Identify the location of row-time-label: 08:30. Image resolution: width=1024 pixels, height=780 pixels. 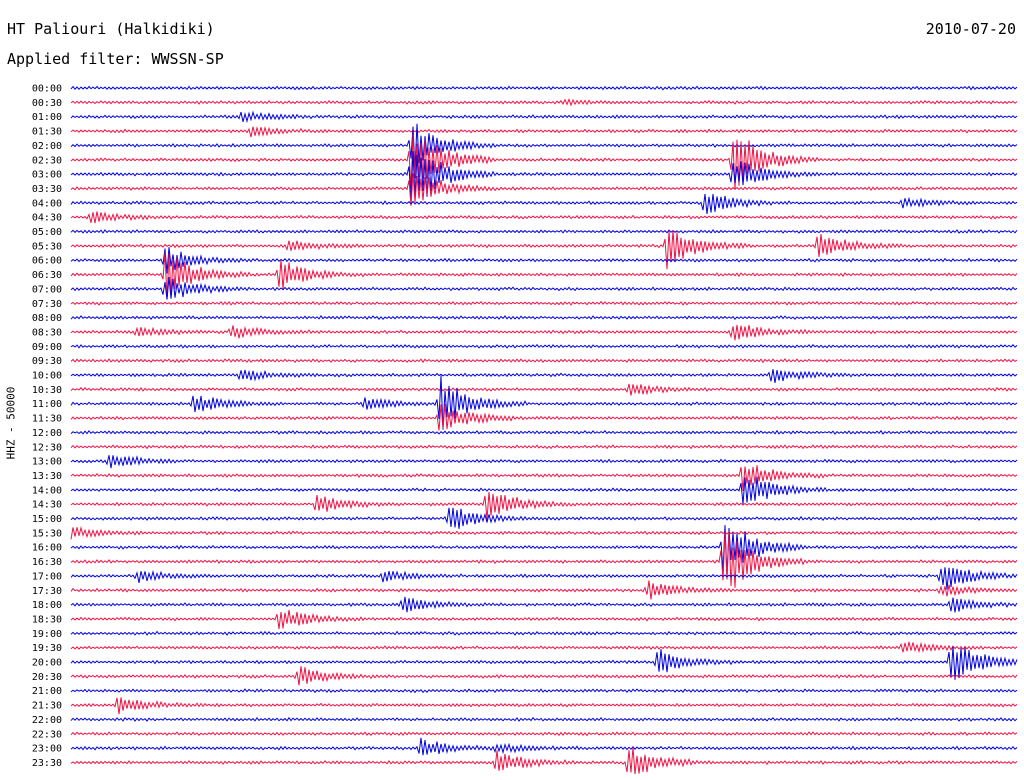
(47, 332).